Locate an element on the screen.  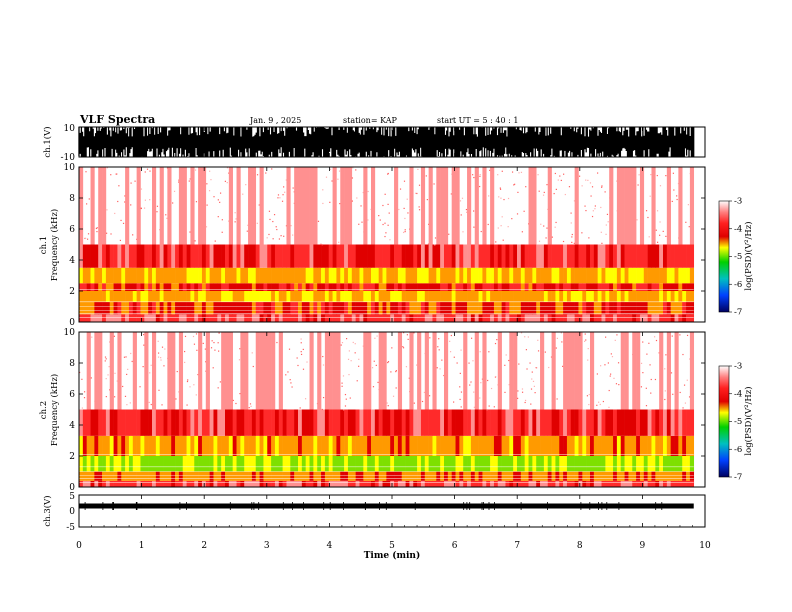
colorbar-tick-label: -5 is located at coordinates (738, 422).